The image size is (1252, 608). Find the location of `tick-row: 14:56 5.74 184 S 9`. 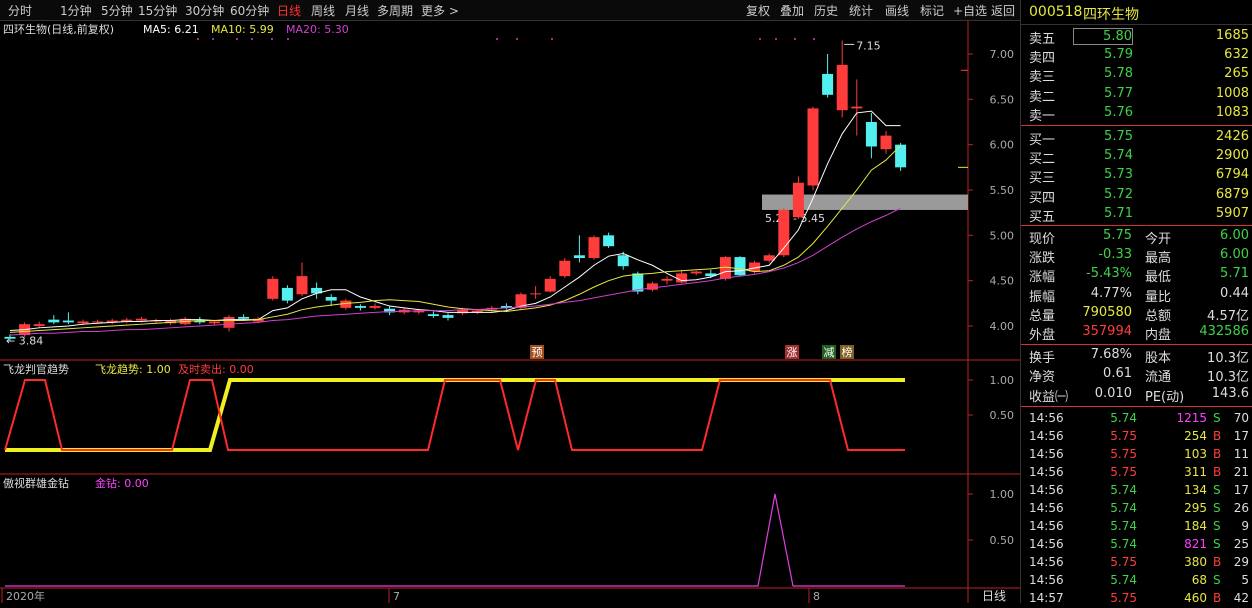

tick-row: 14:56 5.74 184 S 9 is located at coordinates (1136, 527).